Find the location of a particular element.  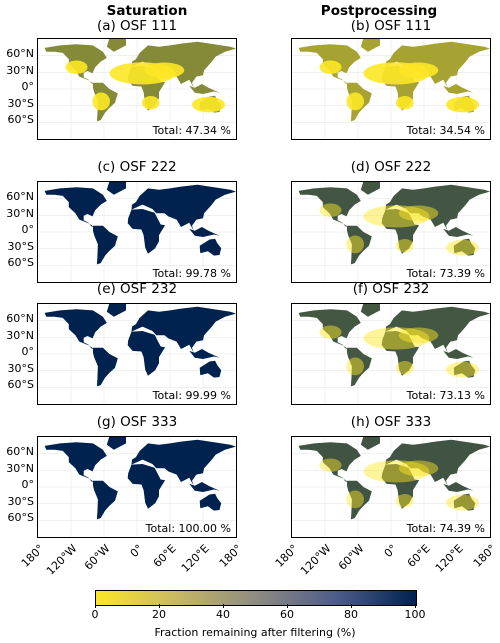

map-panel: Total: 73.39 % is located at coordinates (391, 232).